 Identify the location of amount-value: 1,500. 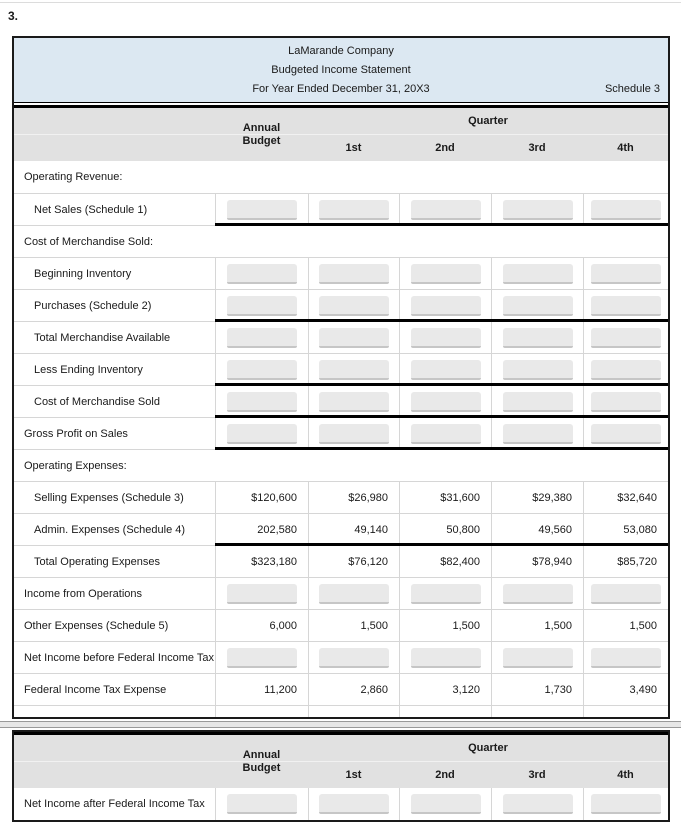
(625, 625).